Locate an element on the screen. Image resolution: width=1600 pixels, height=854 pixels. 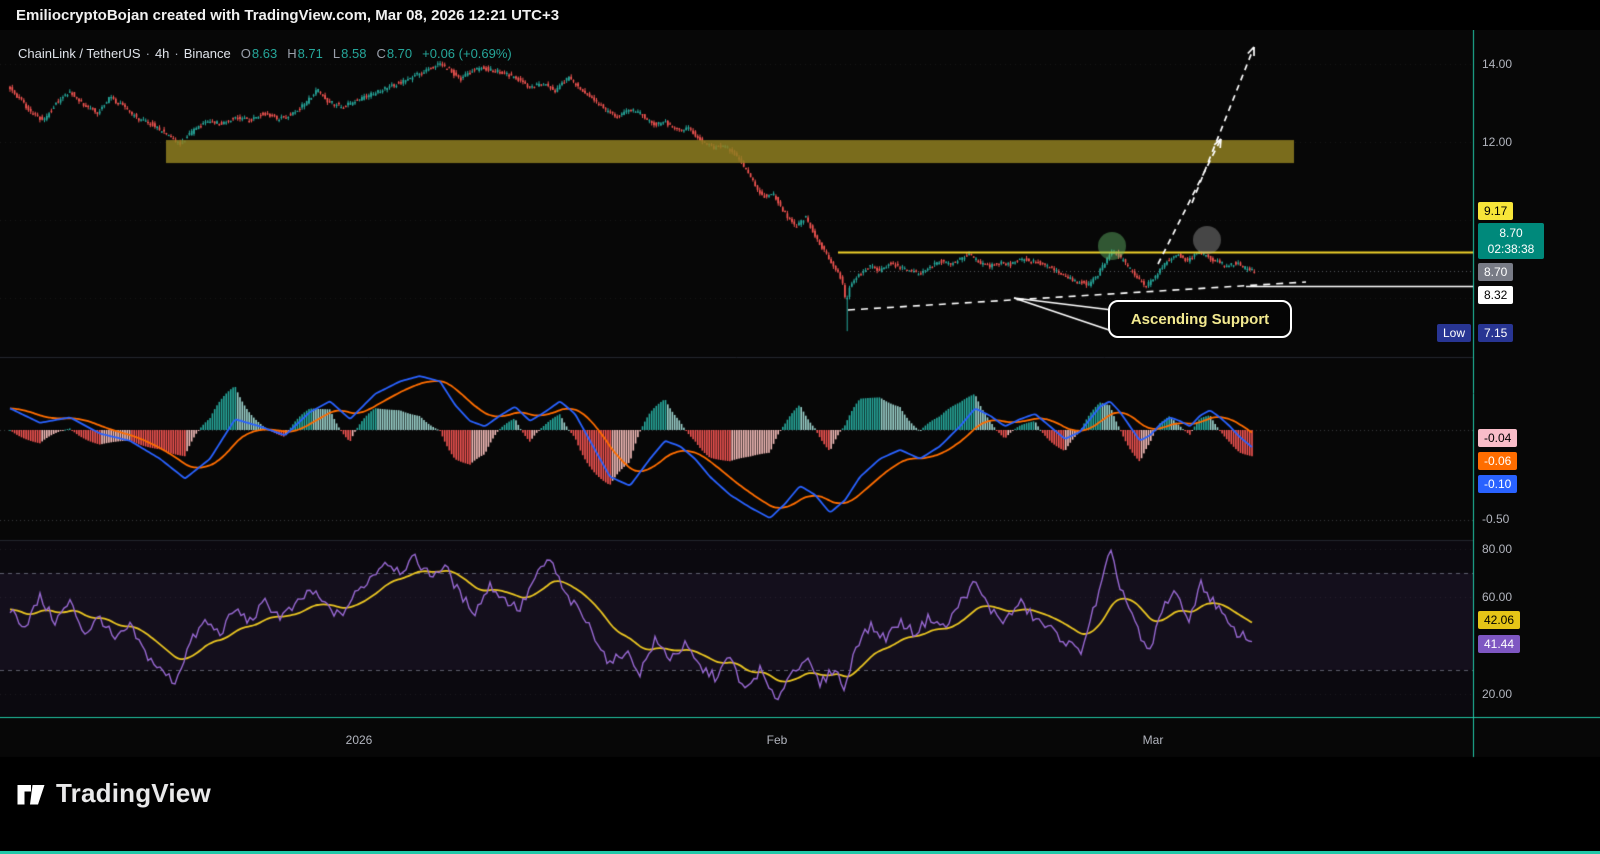
ascending-support-callout: Ascending Support is located at coordinates (1200, 319).